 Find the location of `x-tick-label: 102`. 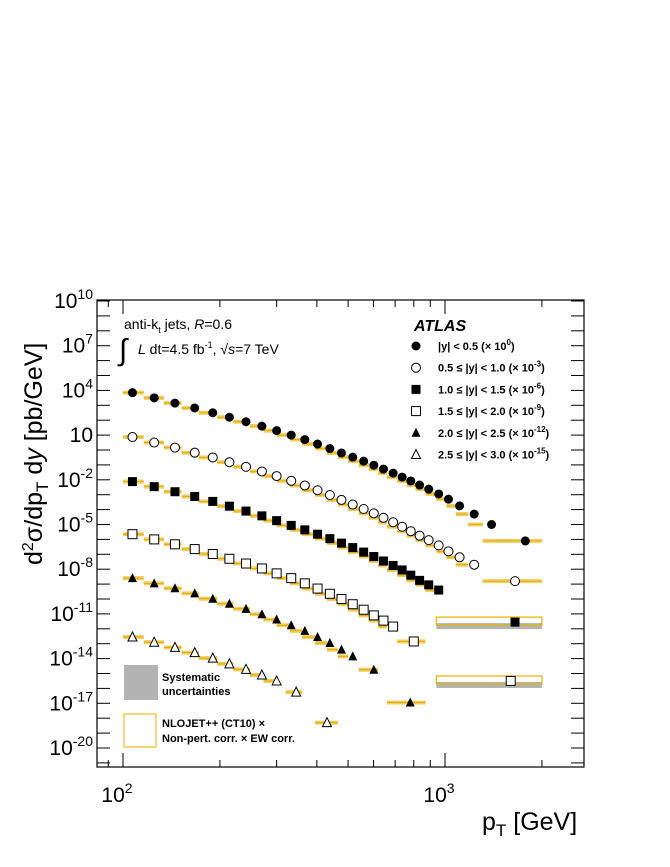

x-tick-label: 102 is located at coordinates (116, 793).